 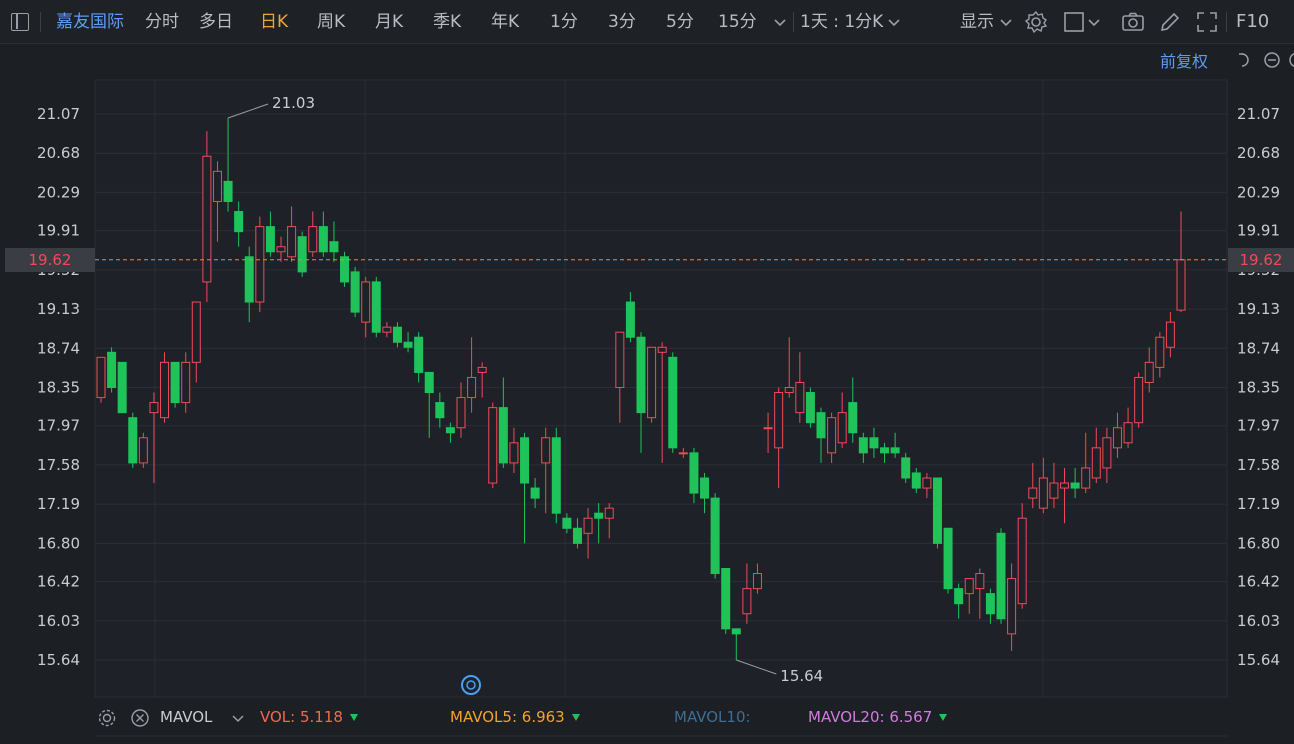 I want to click on adjust-mode-button: 前复权, so click(x=1184, y=61).